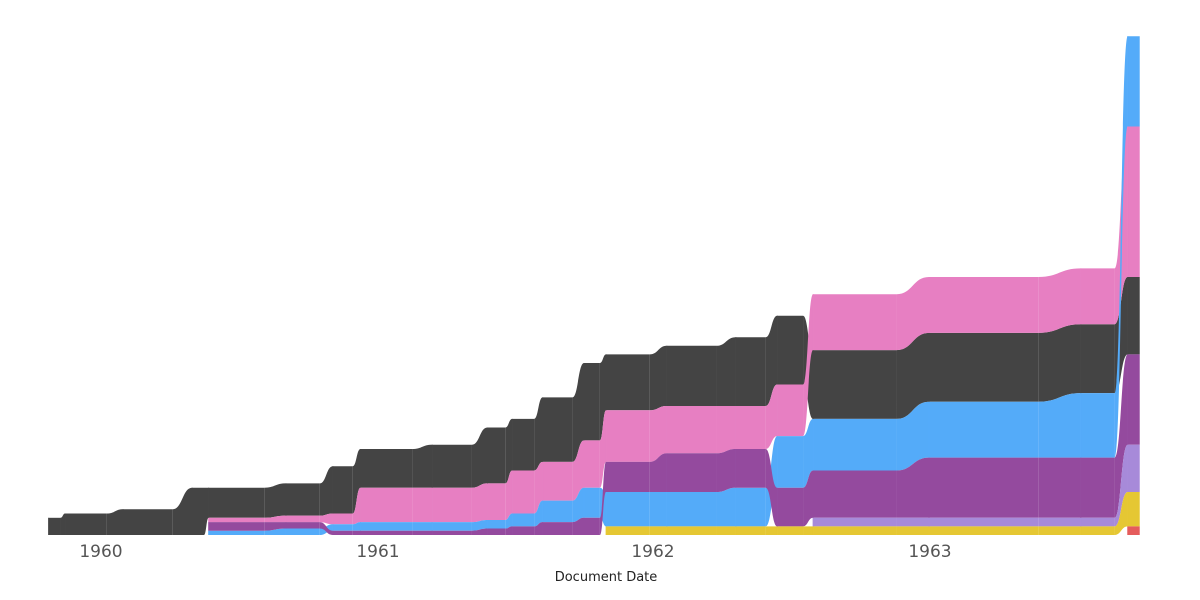 This screenshot has width=1200, height=600. I want to click on series-yellow, so click(873, 513).